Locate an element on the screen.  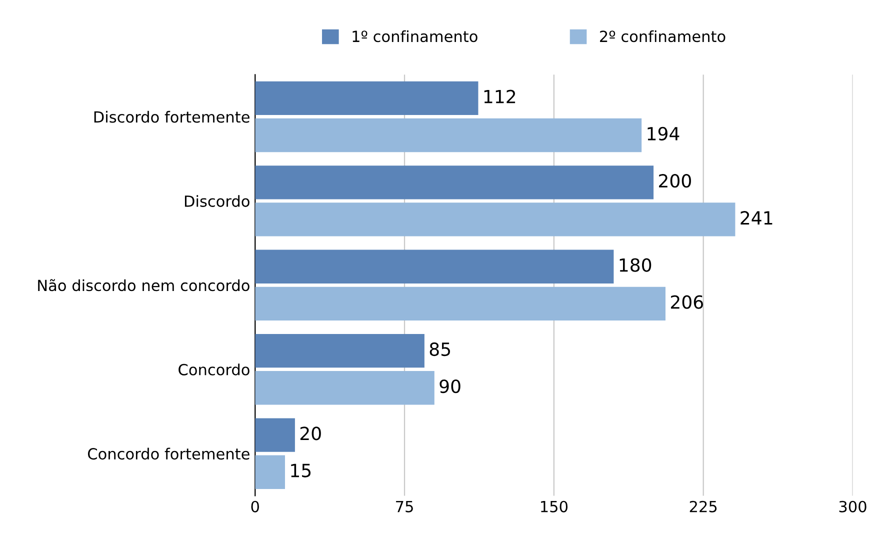
y-tick-label: Concordo is located at coordinates (214, 370).